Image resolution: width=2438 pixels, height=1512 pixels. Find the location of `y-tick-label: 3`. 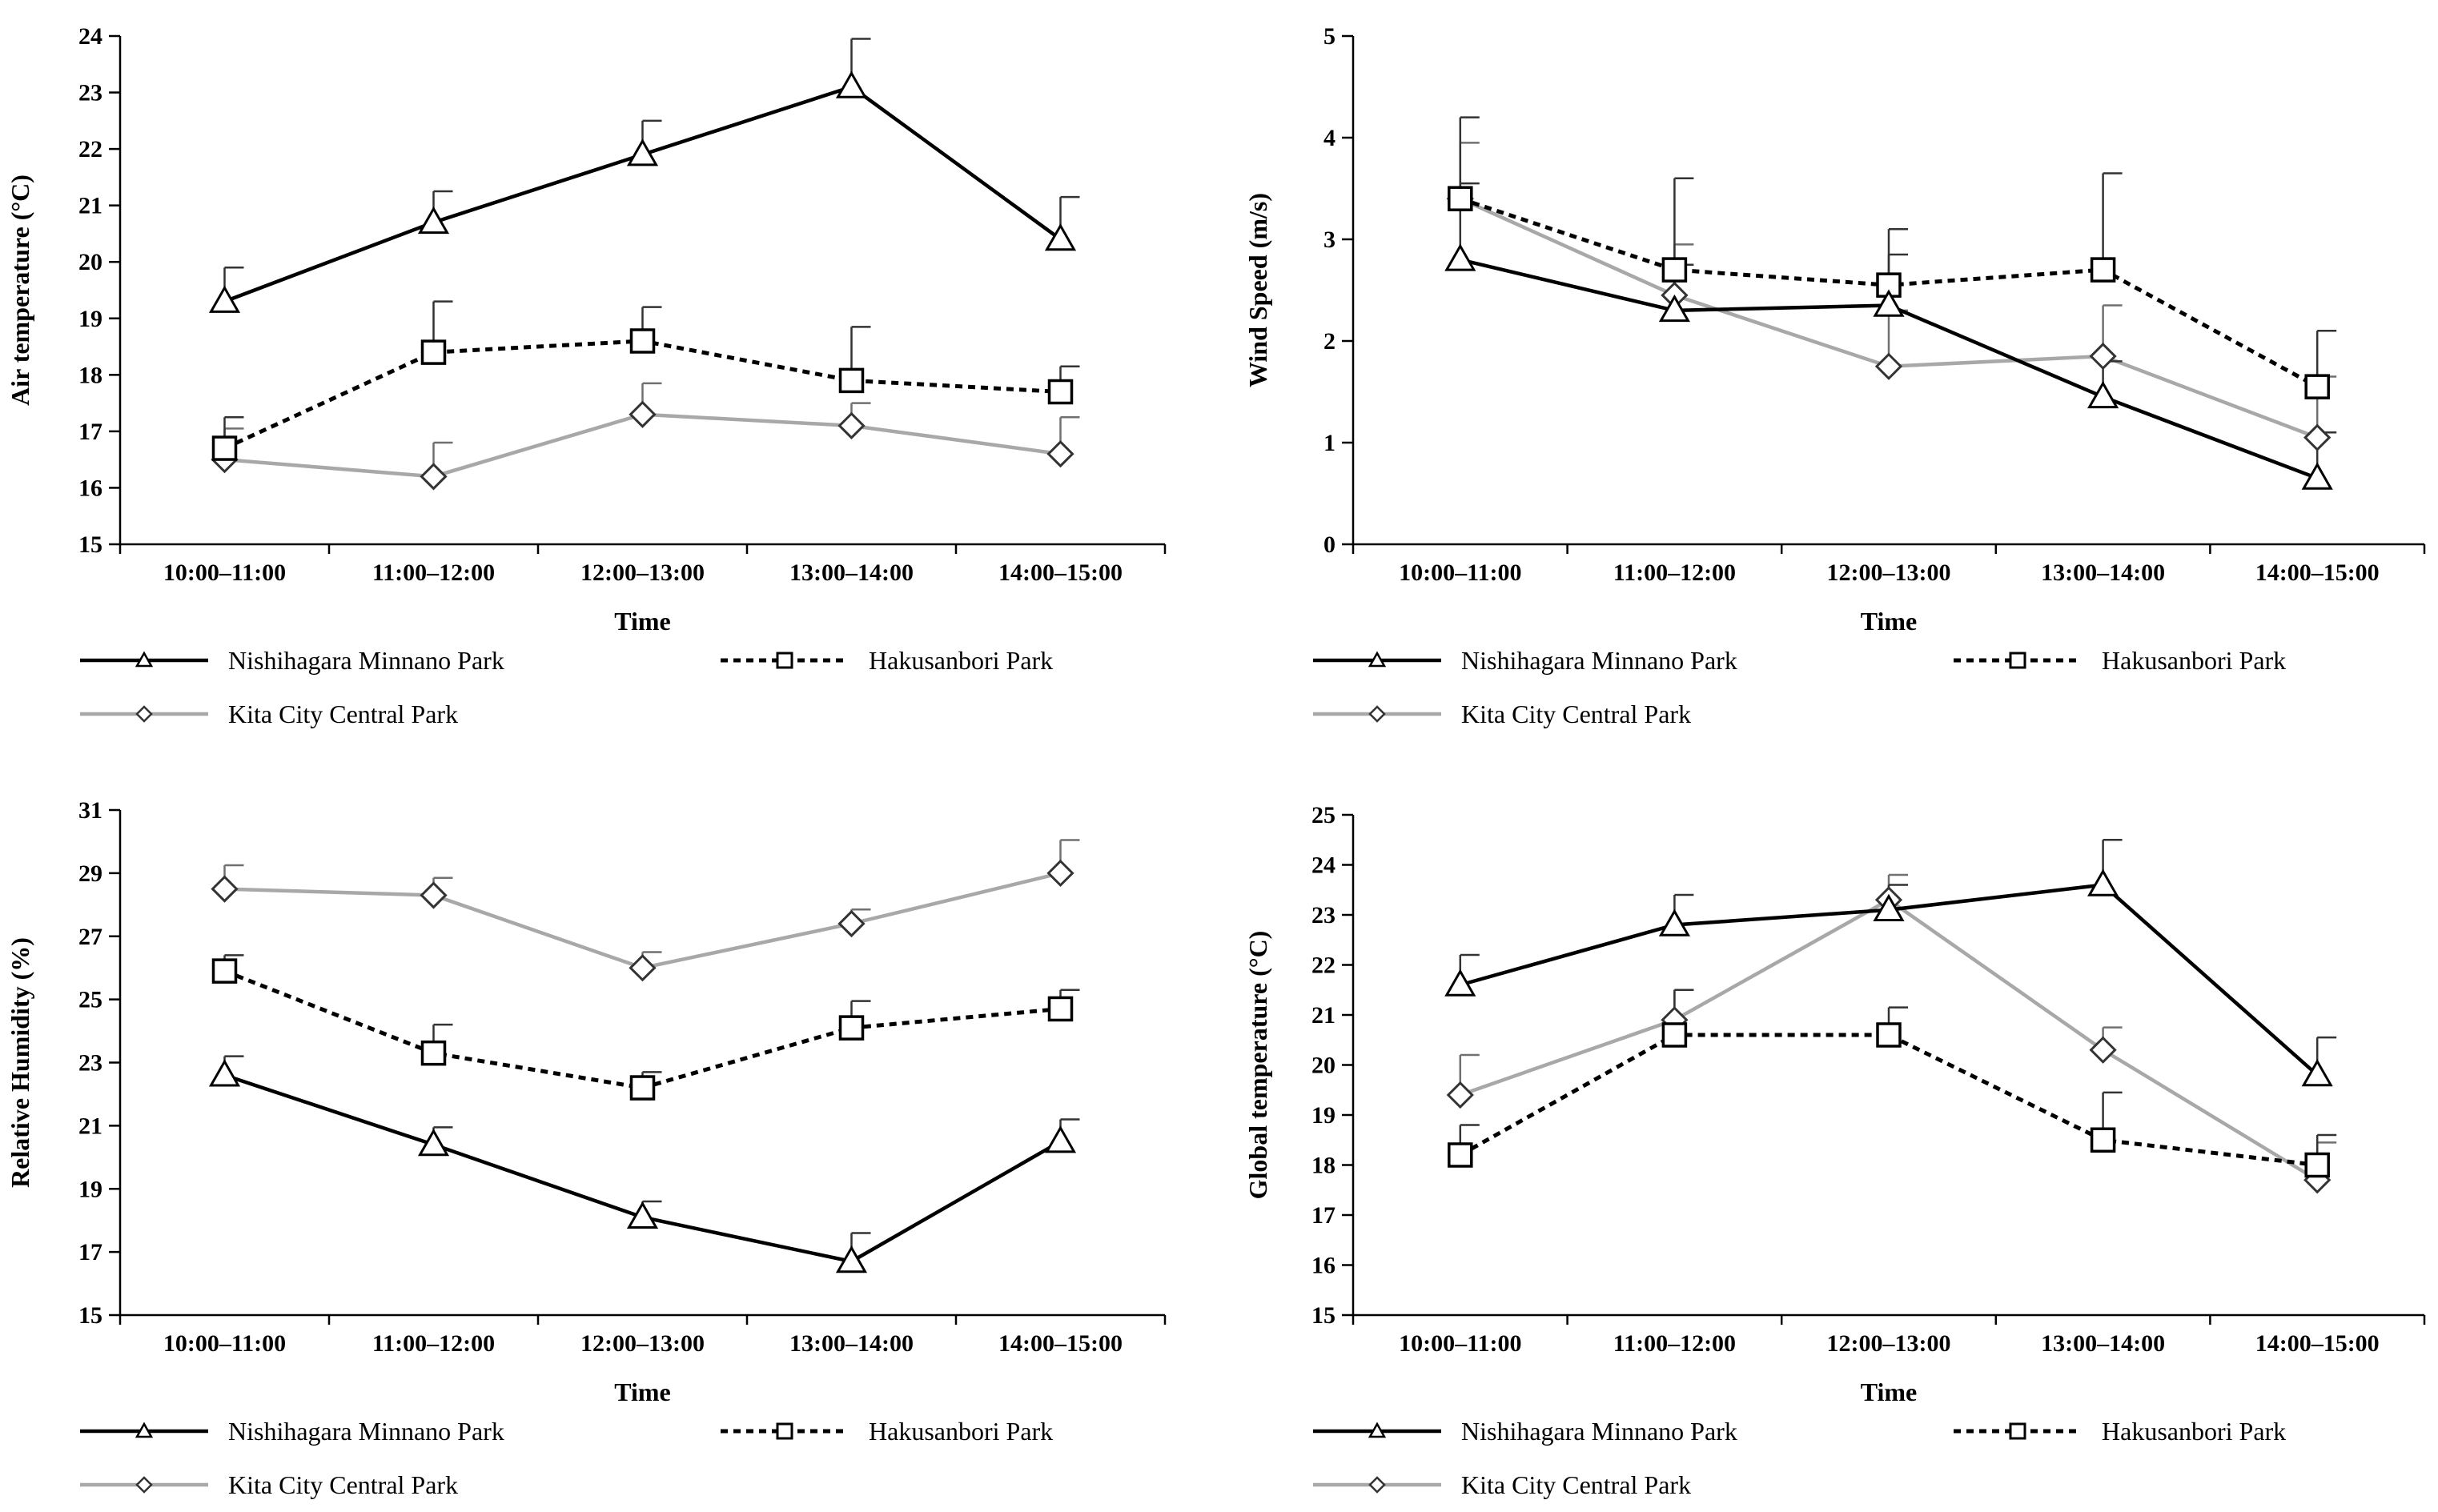

y-tick-label: 3 is located at coordinates (1329, 240).